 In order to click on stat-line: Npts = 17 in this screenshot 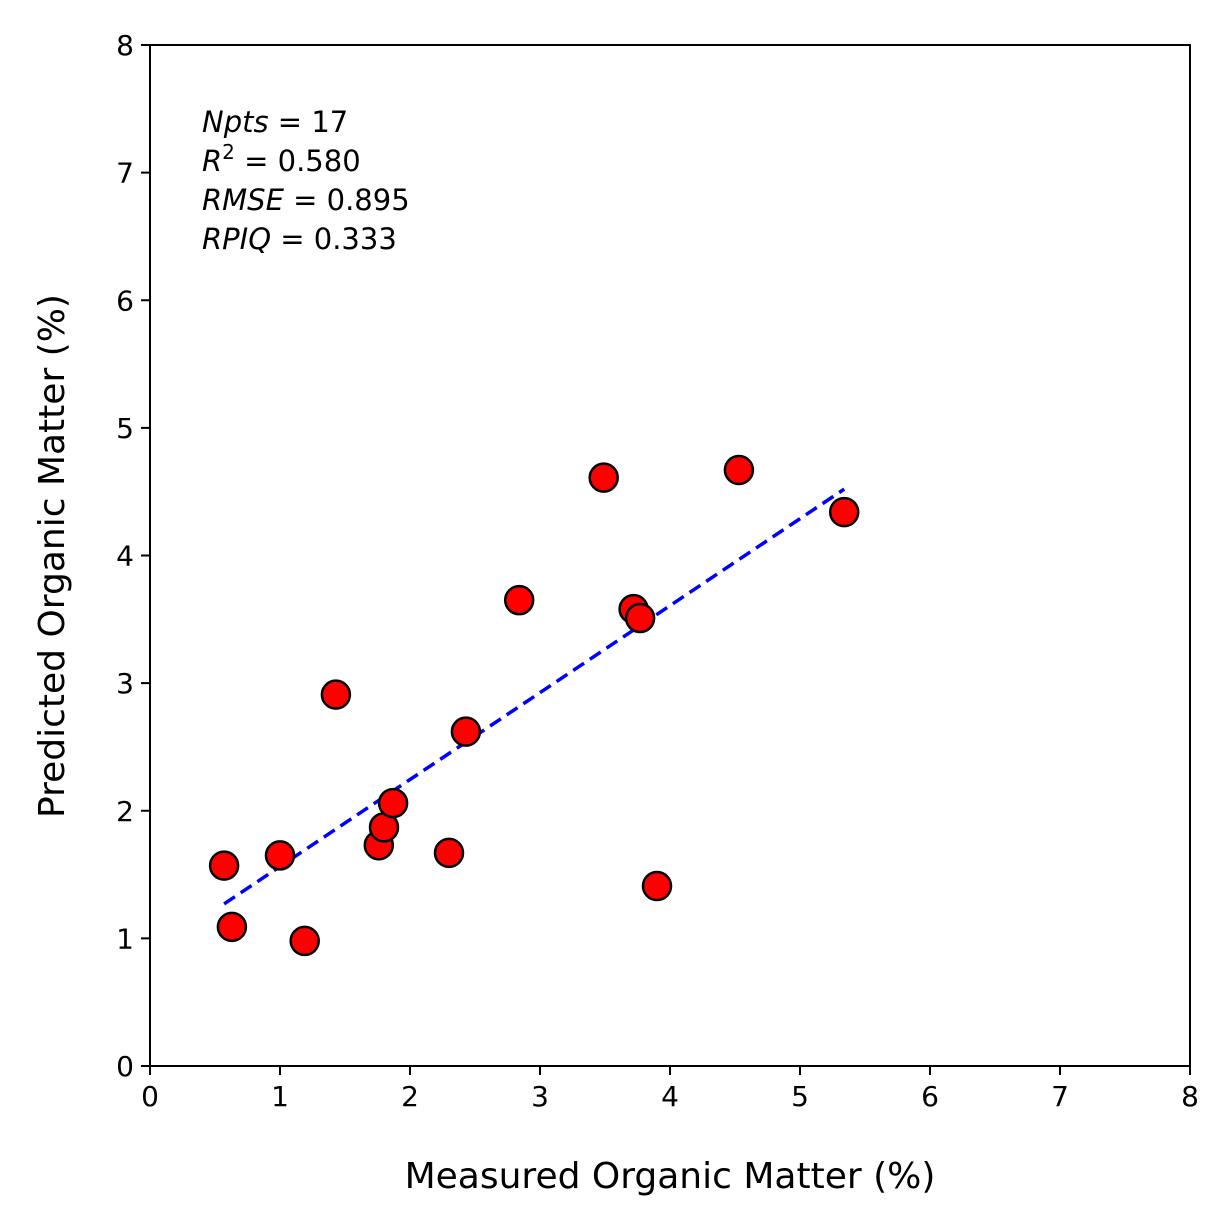, I will do `click(275, 122)`.